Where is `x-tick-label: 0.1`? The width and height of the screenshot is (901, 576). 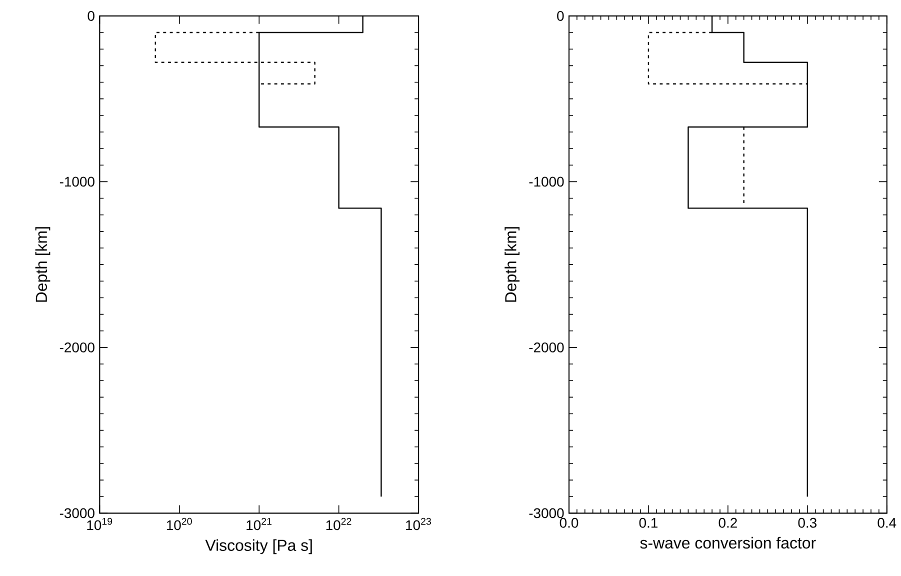
x-tick-label: 0.1 is located at coordinates (648, 523).